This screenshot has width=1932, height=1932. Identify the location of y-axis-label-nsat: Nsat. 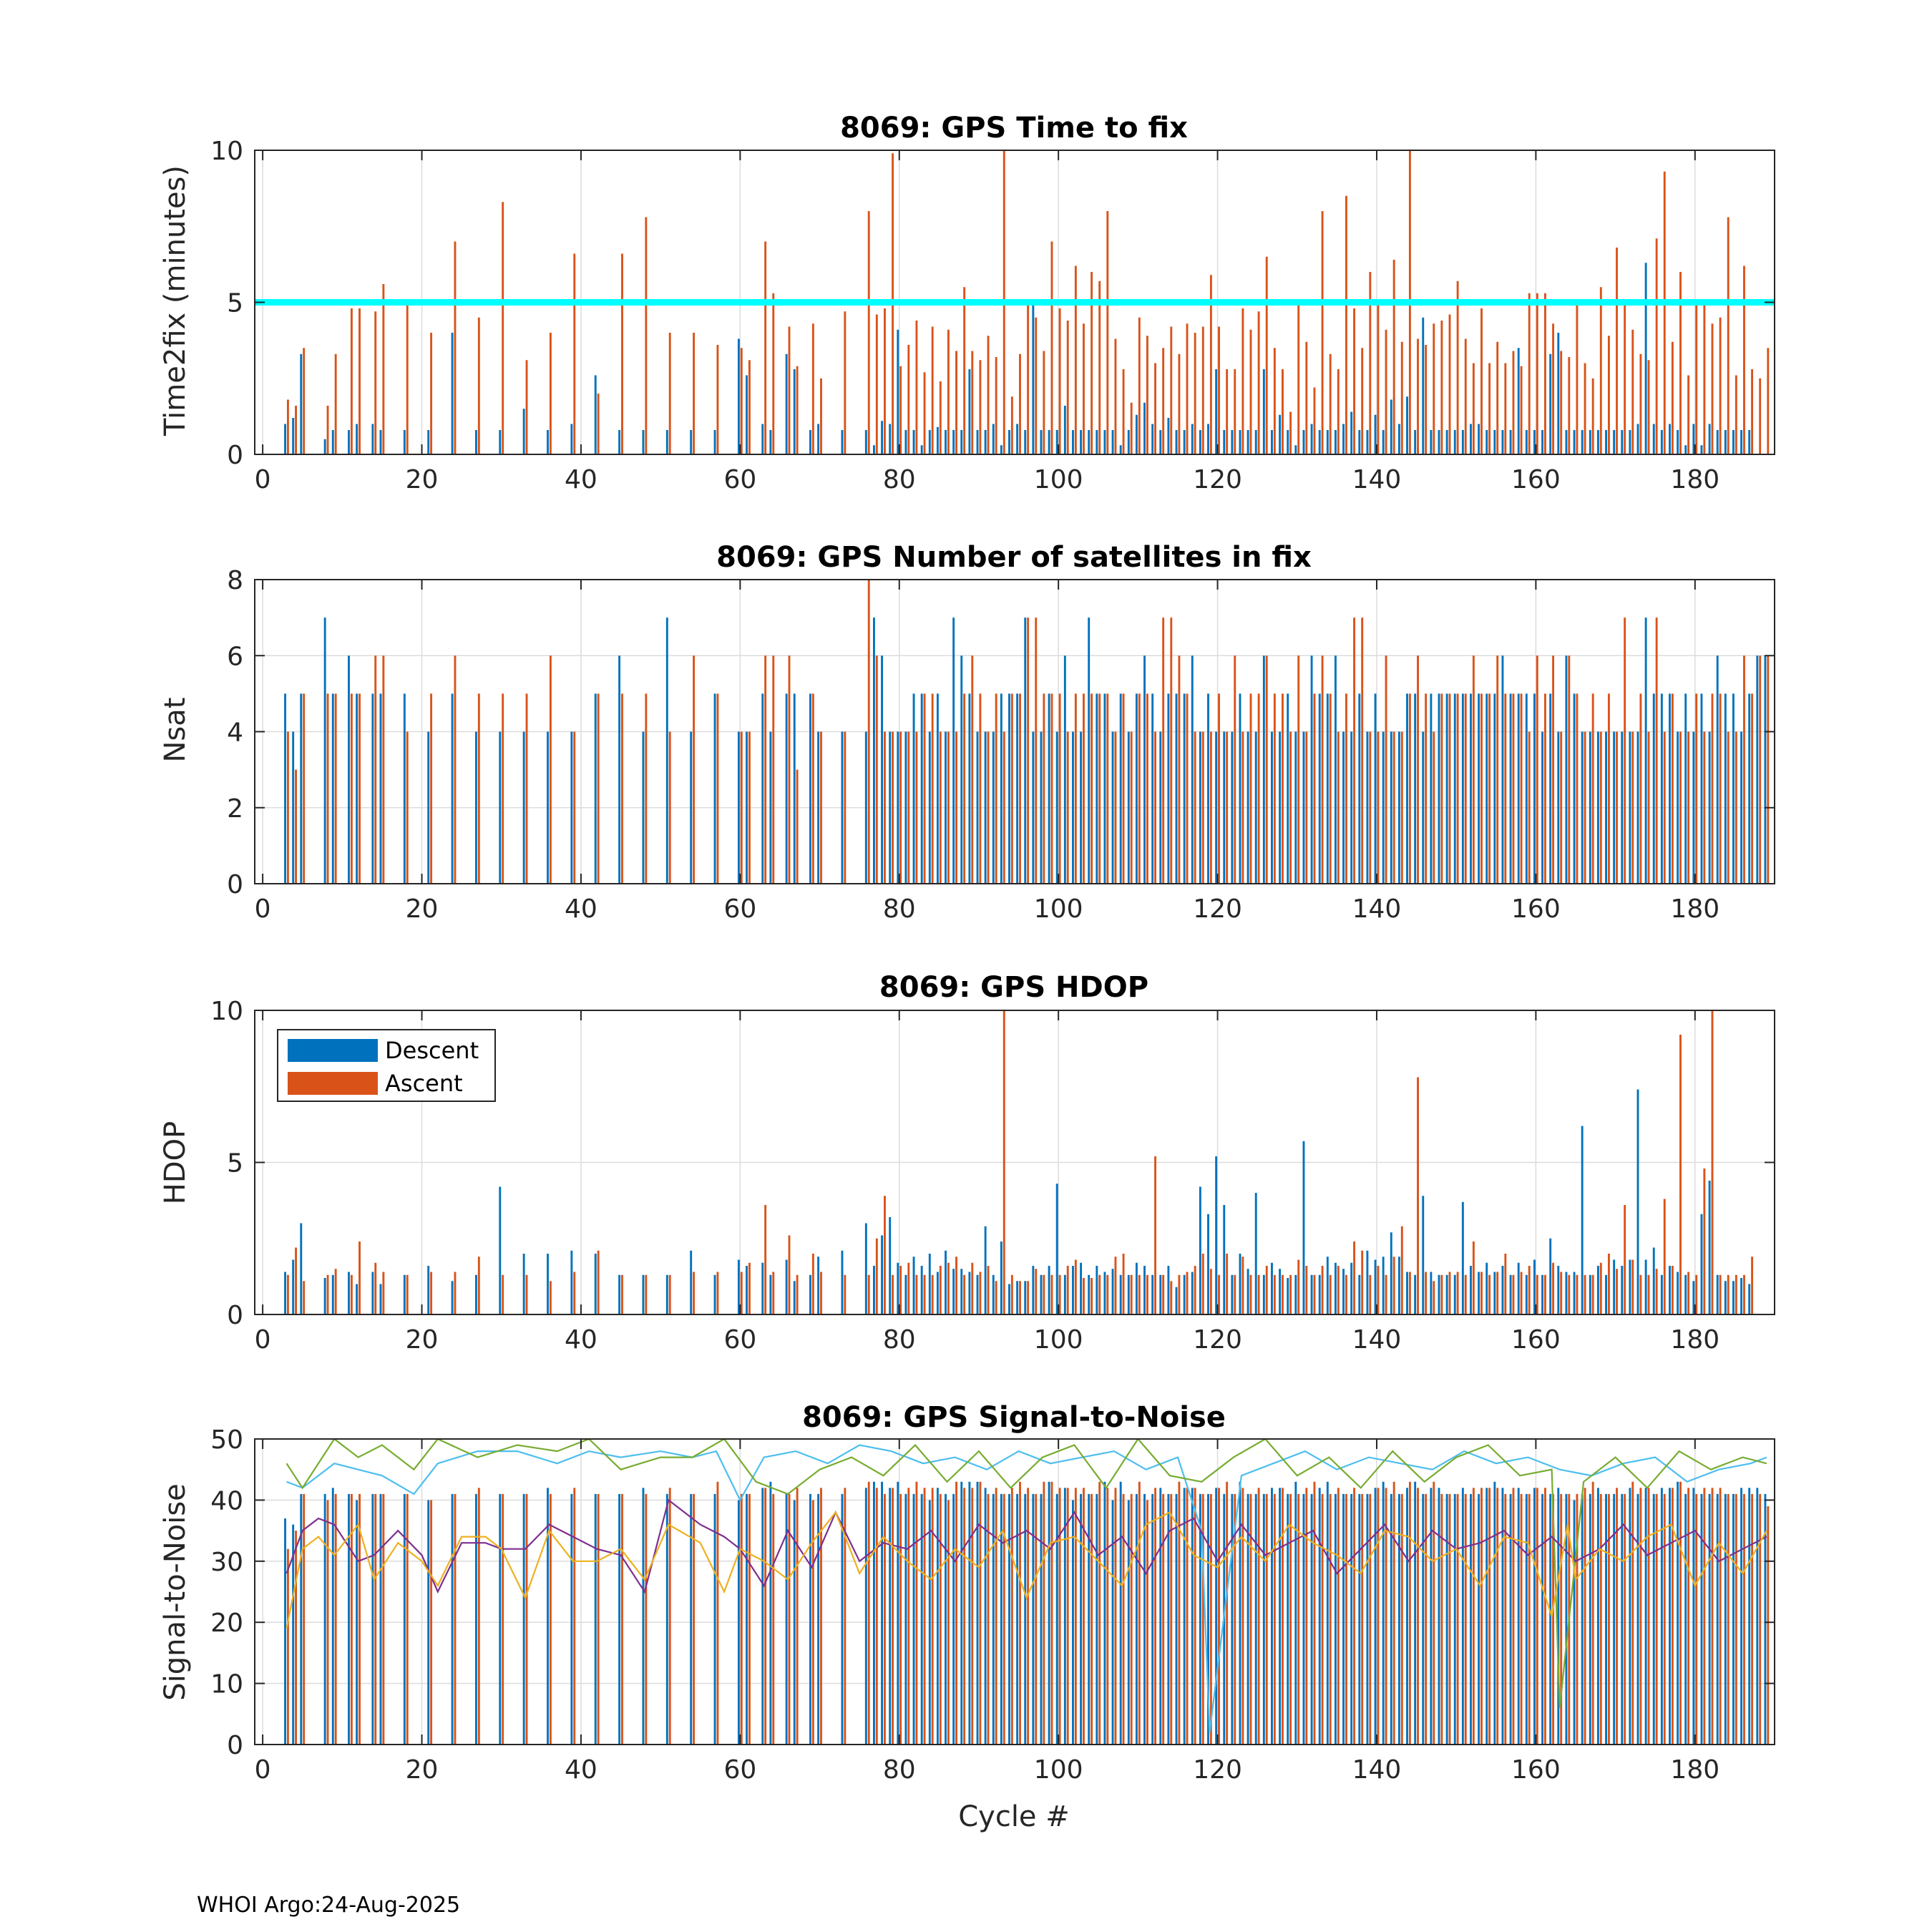
(175, 730).